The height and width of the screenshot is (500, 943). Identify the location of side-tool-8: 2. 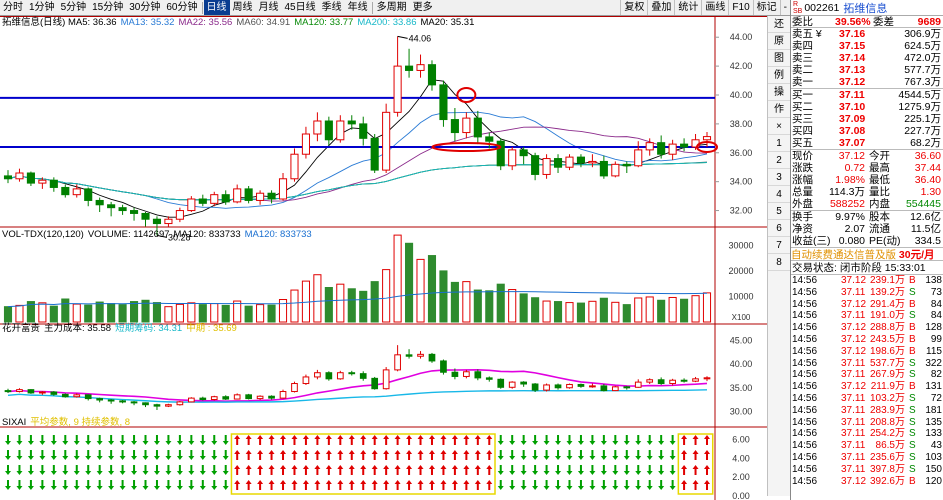
(779, 160).